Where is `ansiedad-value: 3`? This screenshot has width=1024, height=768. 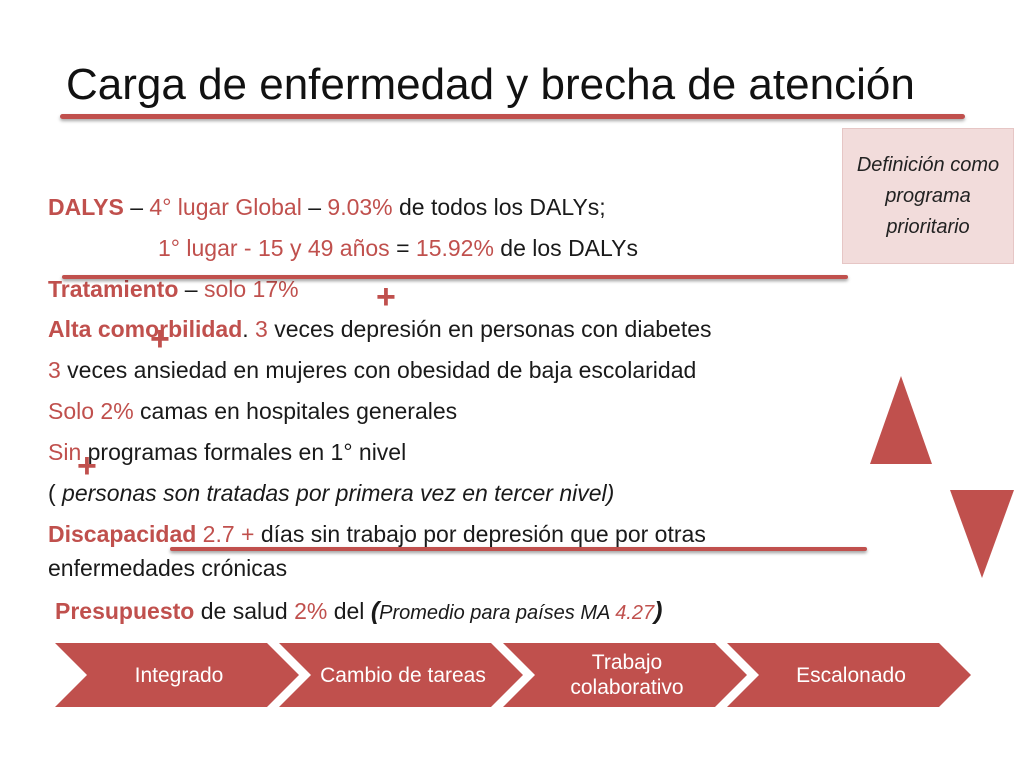 ansiedad-value: 3 is located at coordinates (54, 370).